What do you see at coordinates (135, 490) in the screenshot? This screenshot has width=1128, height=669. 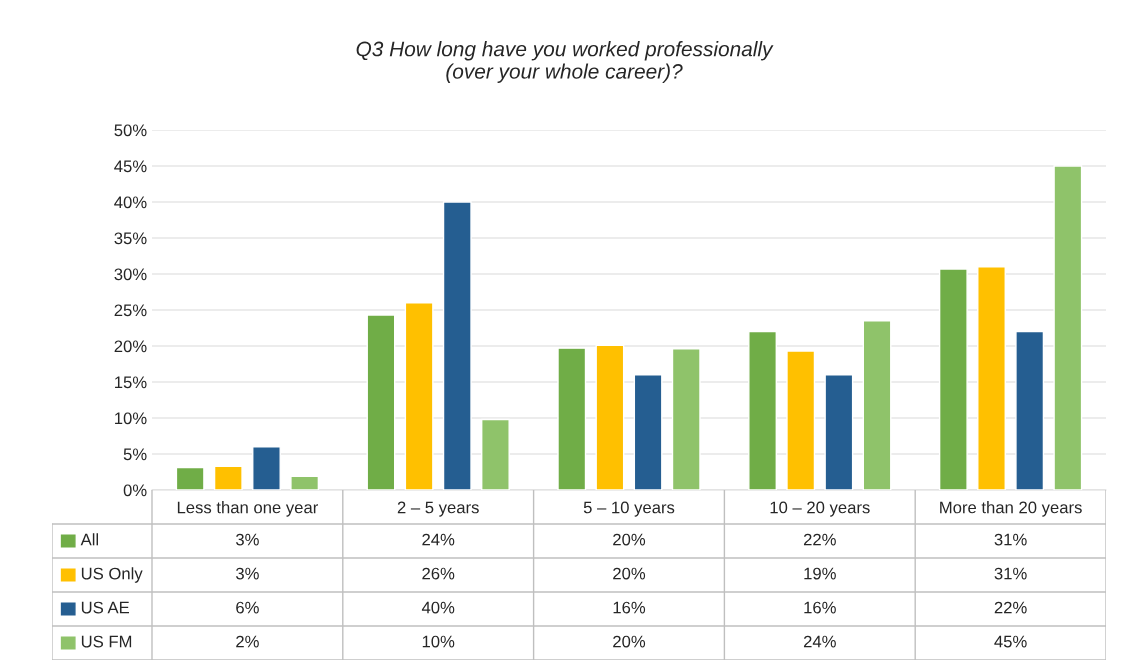 I see `y-tick-label: 0%` at bounding box center [135, 490].